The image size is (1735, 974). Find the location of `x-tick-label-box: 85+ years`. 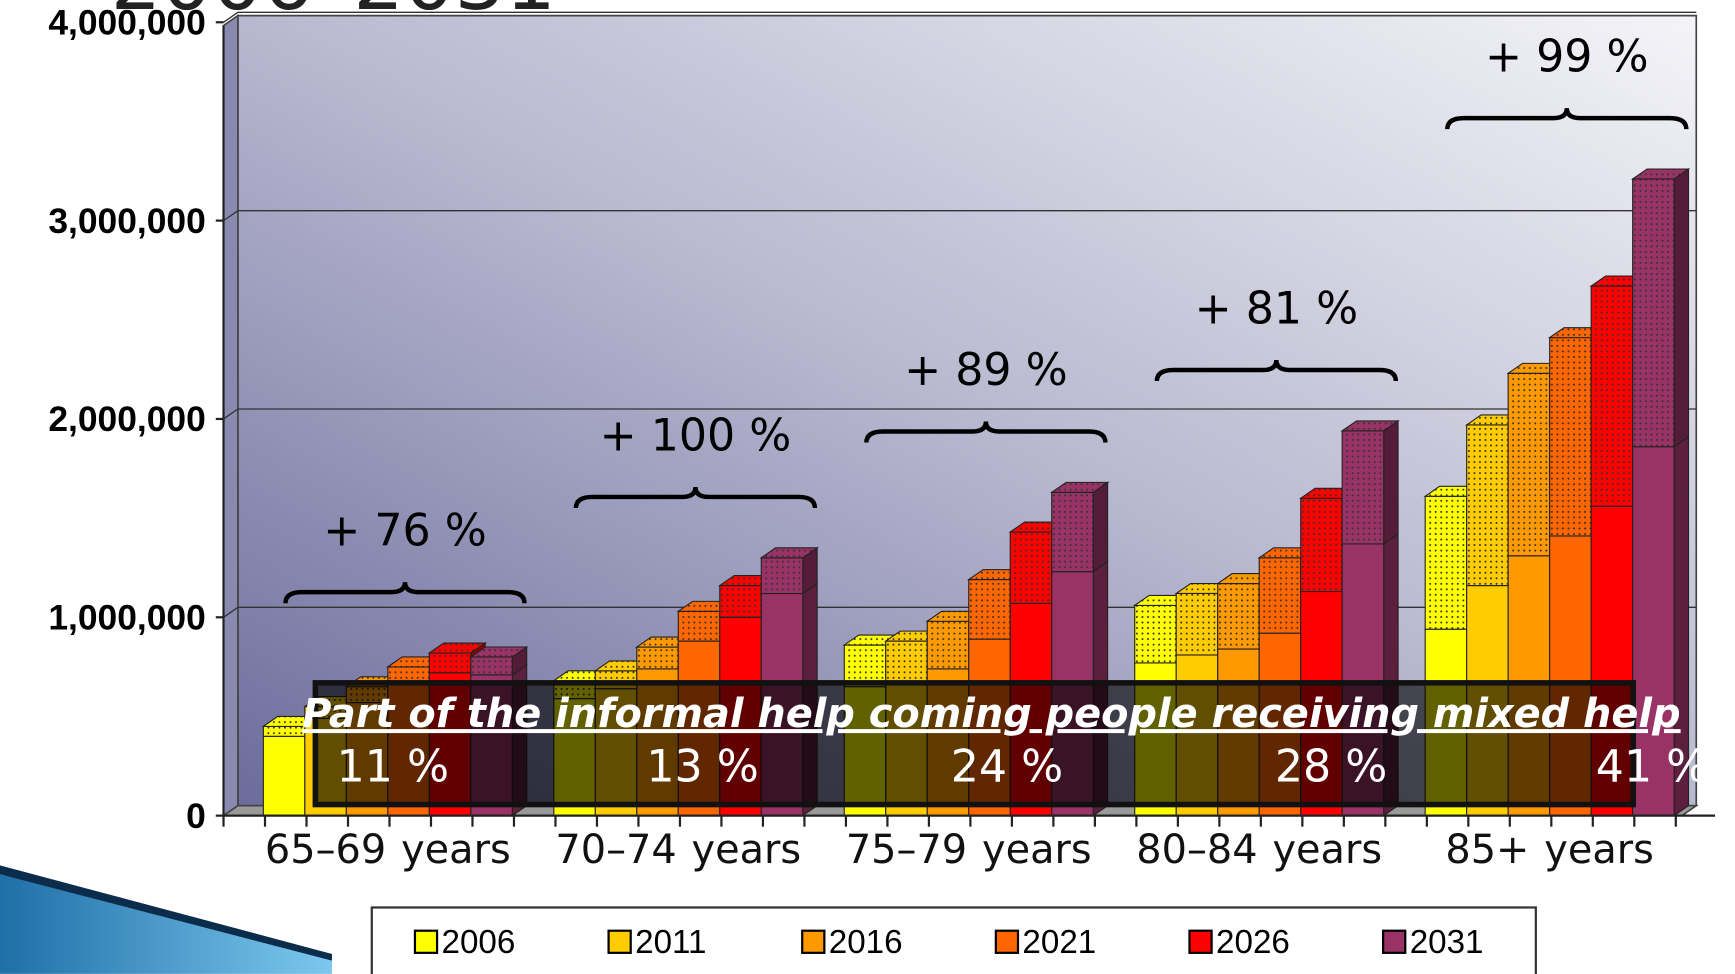

x-tick-label-box: 85+ years is located at coordinates (1549, 850).